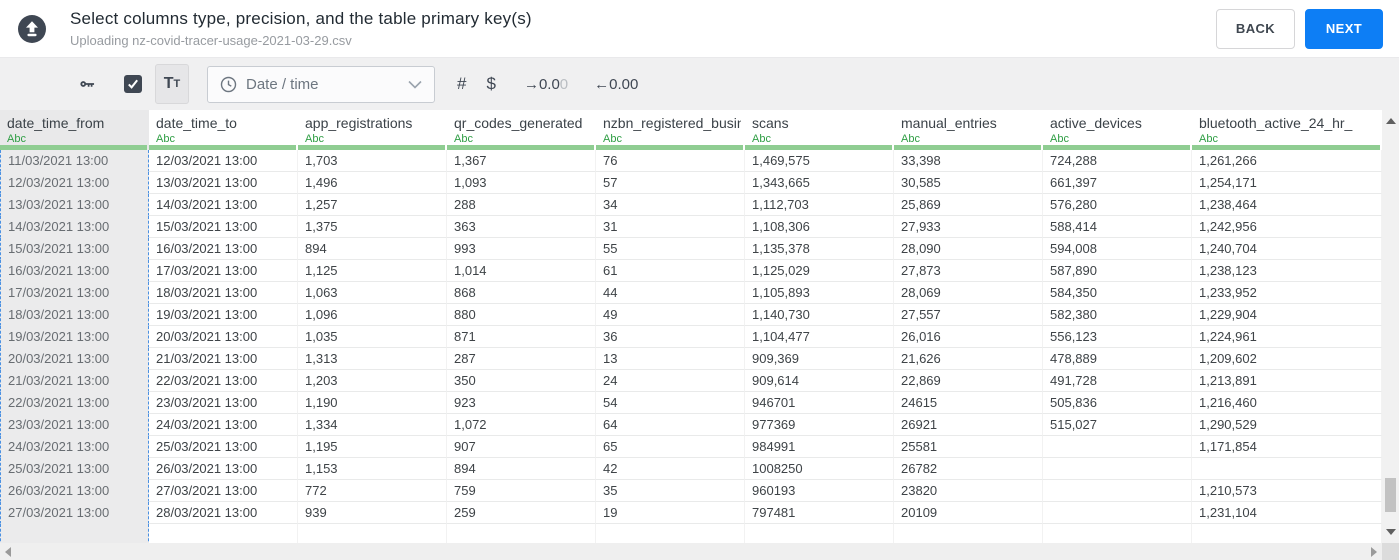 This screenshot has height=560, width=1399. Describe the element at coordinates (223, 249) in the screenshot. I see `table-cell: 16/03/2021 13:00` at that location.